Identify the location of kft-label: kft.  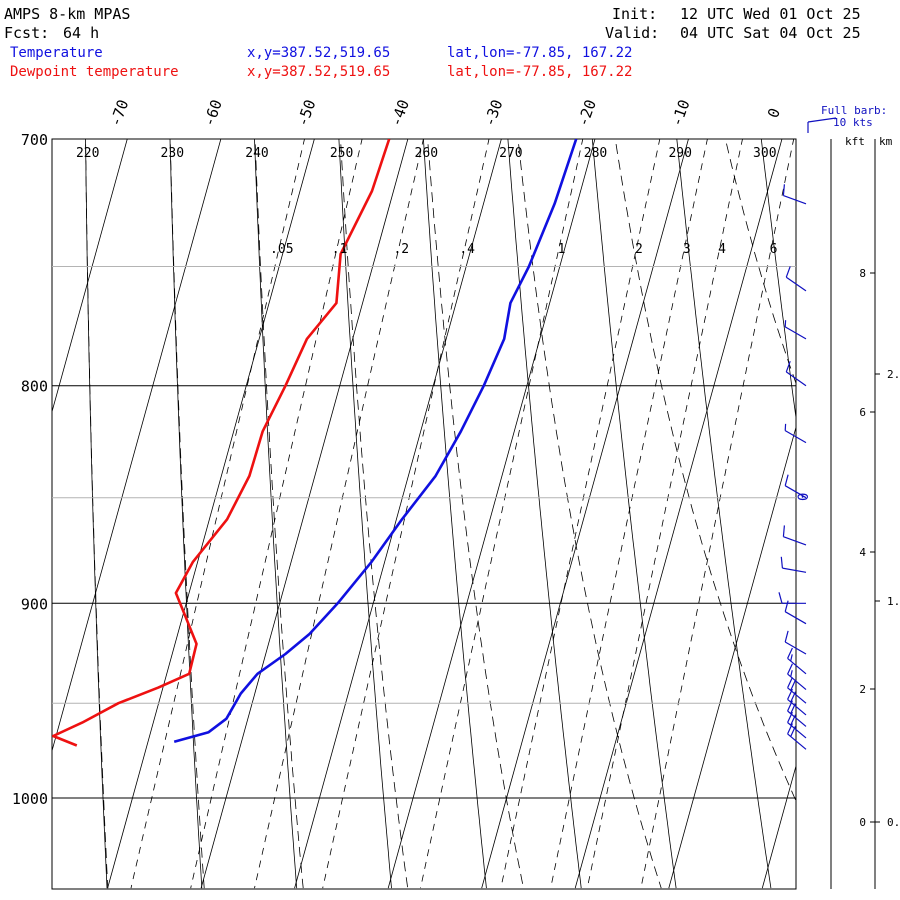
(855, 141).